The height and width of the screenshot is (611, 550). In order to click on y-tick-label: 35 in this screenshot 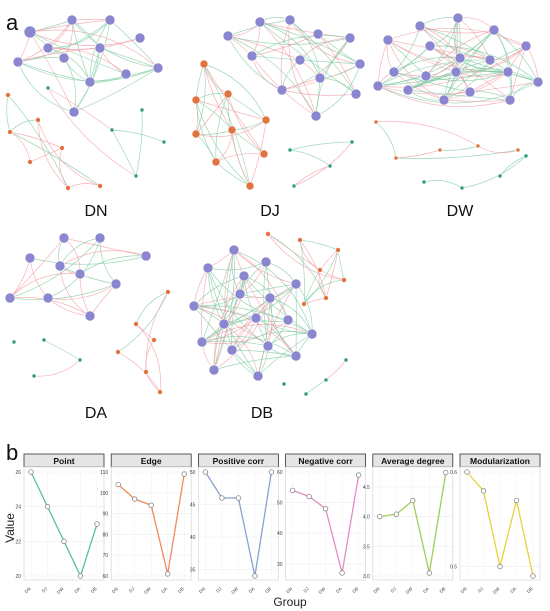, I will do `click(193, 571)`.